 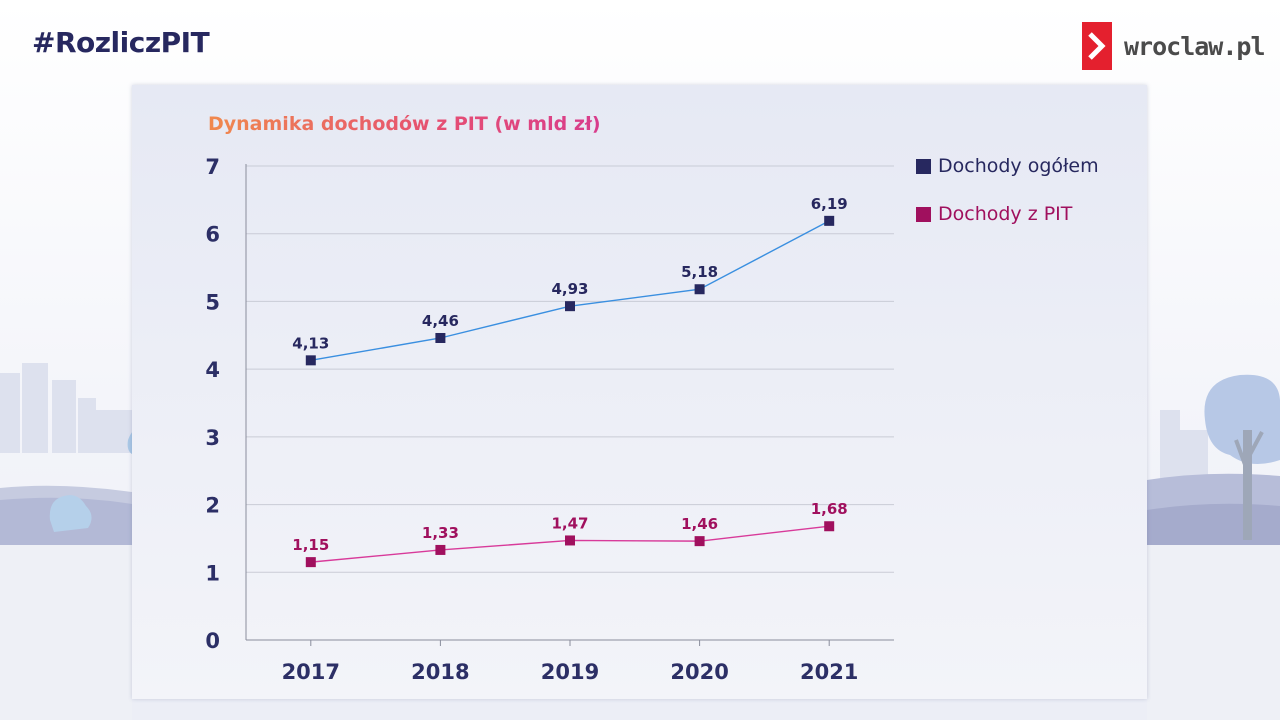 What do you see at coordinates (310, 343) in the screenshot?
I see `data-label: 4,13` at bounding box center [310, 343].